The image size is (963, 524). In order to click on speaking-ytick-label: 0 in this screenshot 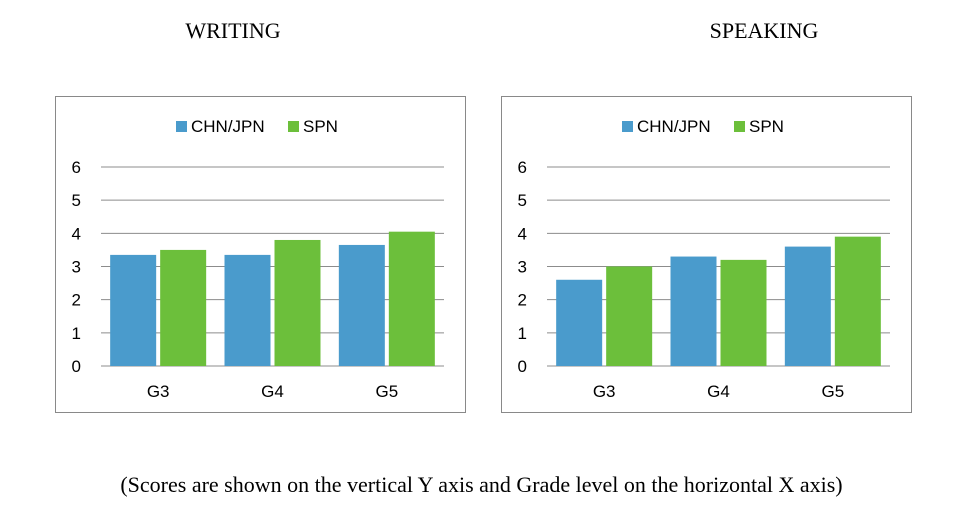, I will do `click(522, 366)`.